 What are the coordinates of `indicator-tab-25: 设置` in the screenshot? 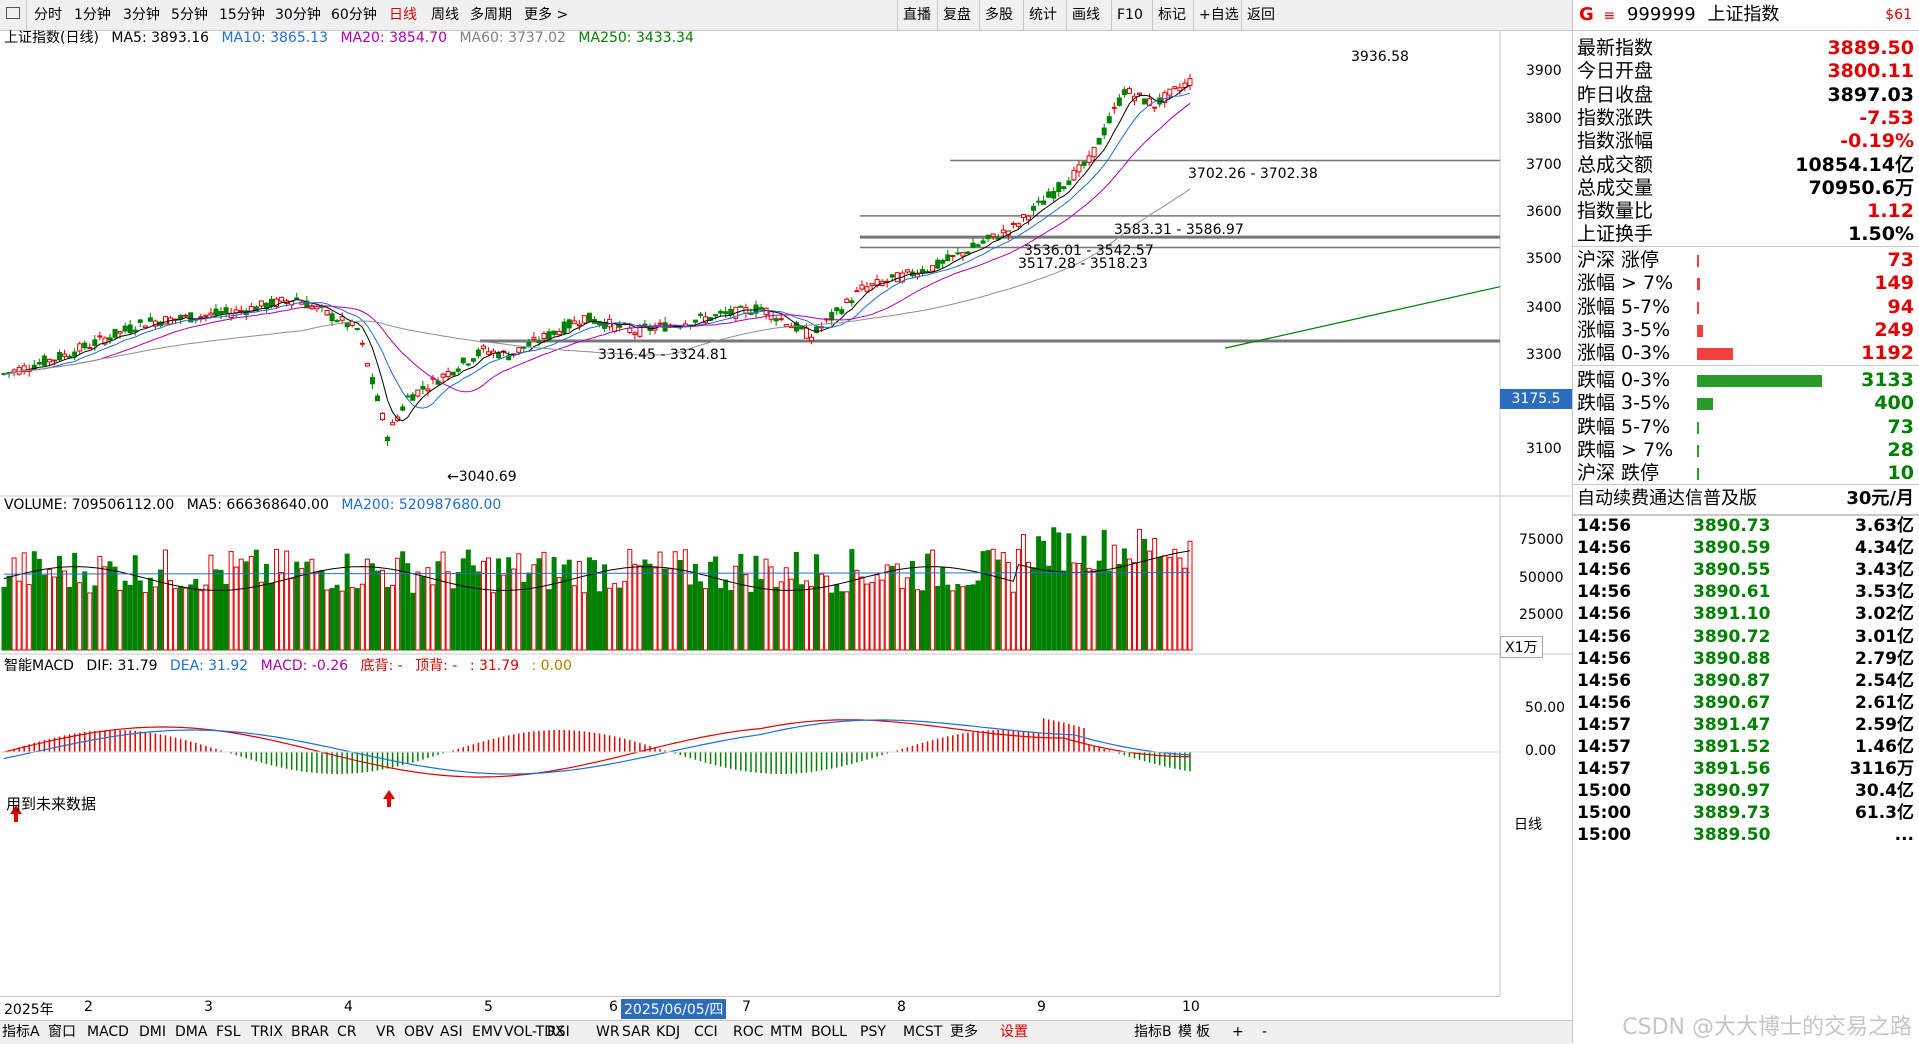 It's located at (1014, 1032).